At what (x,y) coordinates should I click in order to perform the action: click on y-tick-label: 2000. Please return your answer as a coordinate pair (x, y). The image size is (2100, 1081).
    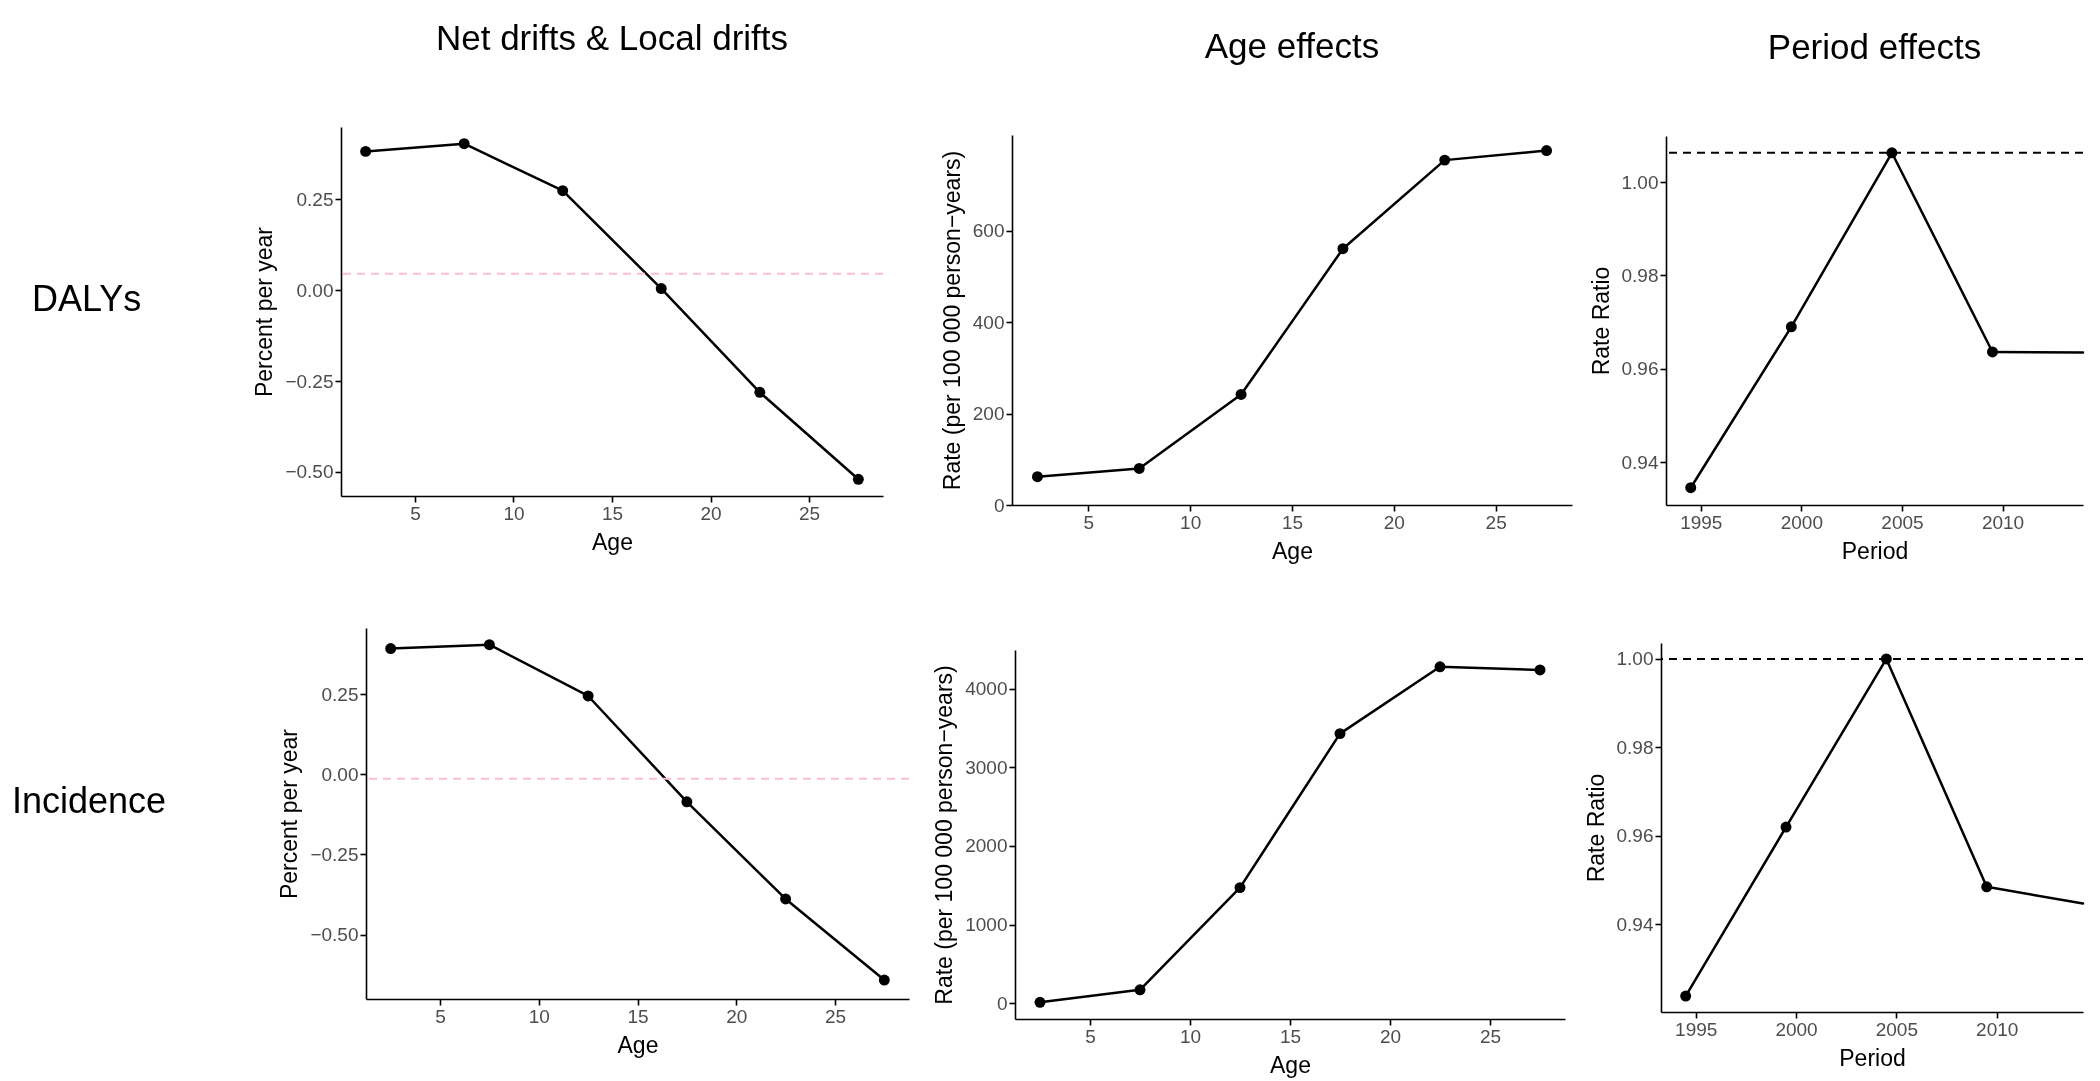
    Looking at the image, I should click on (986, 846).